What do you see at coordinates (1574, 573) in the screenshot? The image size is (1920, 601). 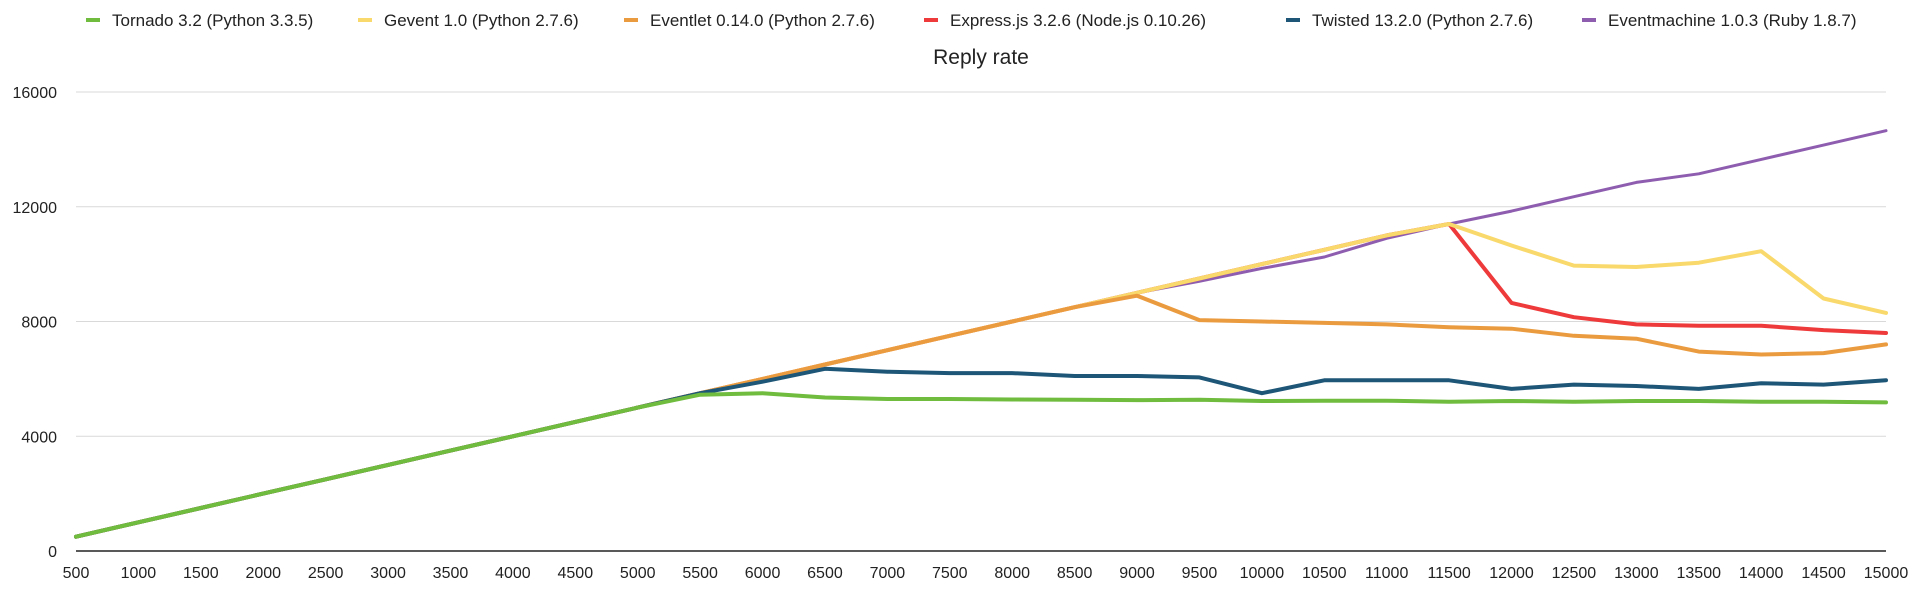 I see `x-tick-label: 12500` at bounding box center [1574, 573].